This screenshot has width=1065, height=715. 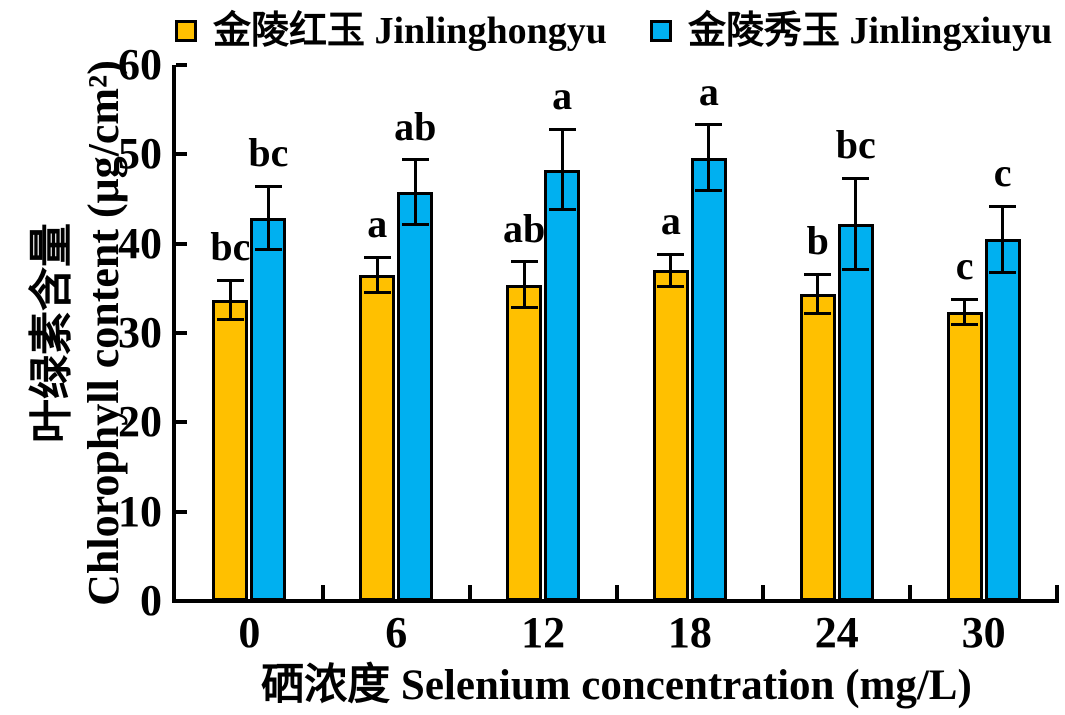 What do you see at coordinates (396, 632) in the screenshot?
I see `x-tick-label: 6` at bounding box center [396, 632].